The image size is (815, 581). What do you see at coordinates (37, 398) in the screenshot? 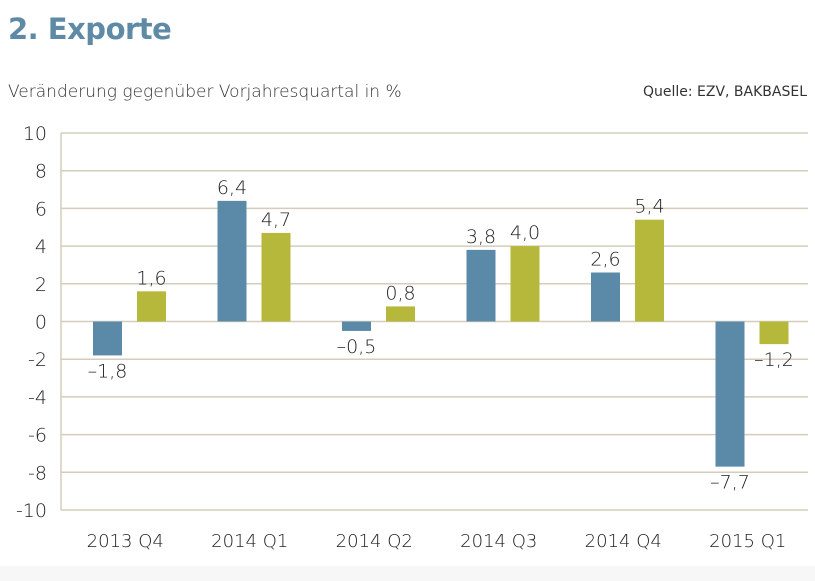
I see `y-tick-label: -4` at bounding box center [37, 398].